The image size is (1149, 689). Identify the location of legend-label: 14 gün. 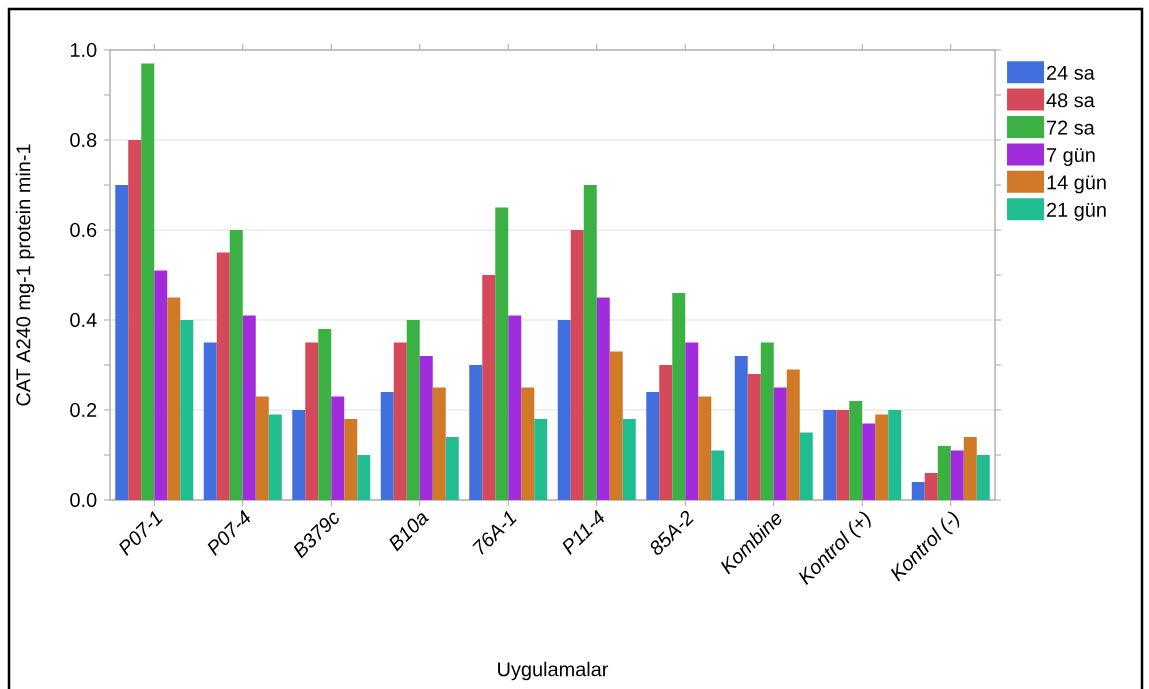
(1076, 184).